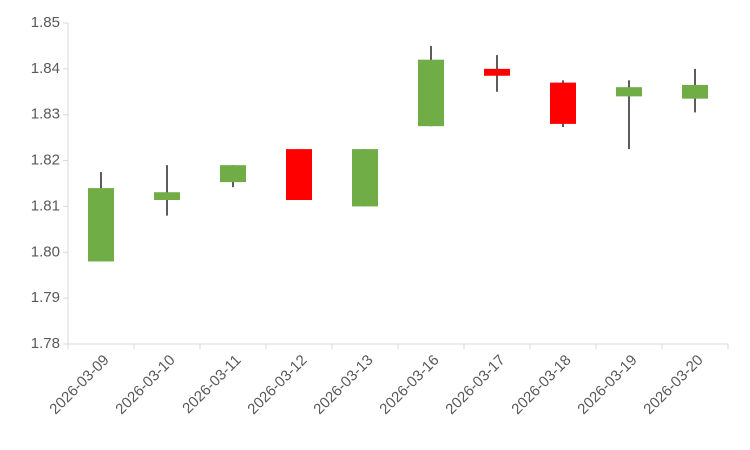 The height and width of the screenshot is (450, 750). I want to click on x-tick-label: 2026-03-13, so click(343, 385).